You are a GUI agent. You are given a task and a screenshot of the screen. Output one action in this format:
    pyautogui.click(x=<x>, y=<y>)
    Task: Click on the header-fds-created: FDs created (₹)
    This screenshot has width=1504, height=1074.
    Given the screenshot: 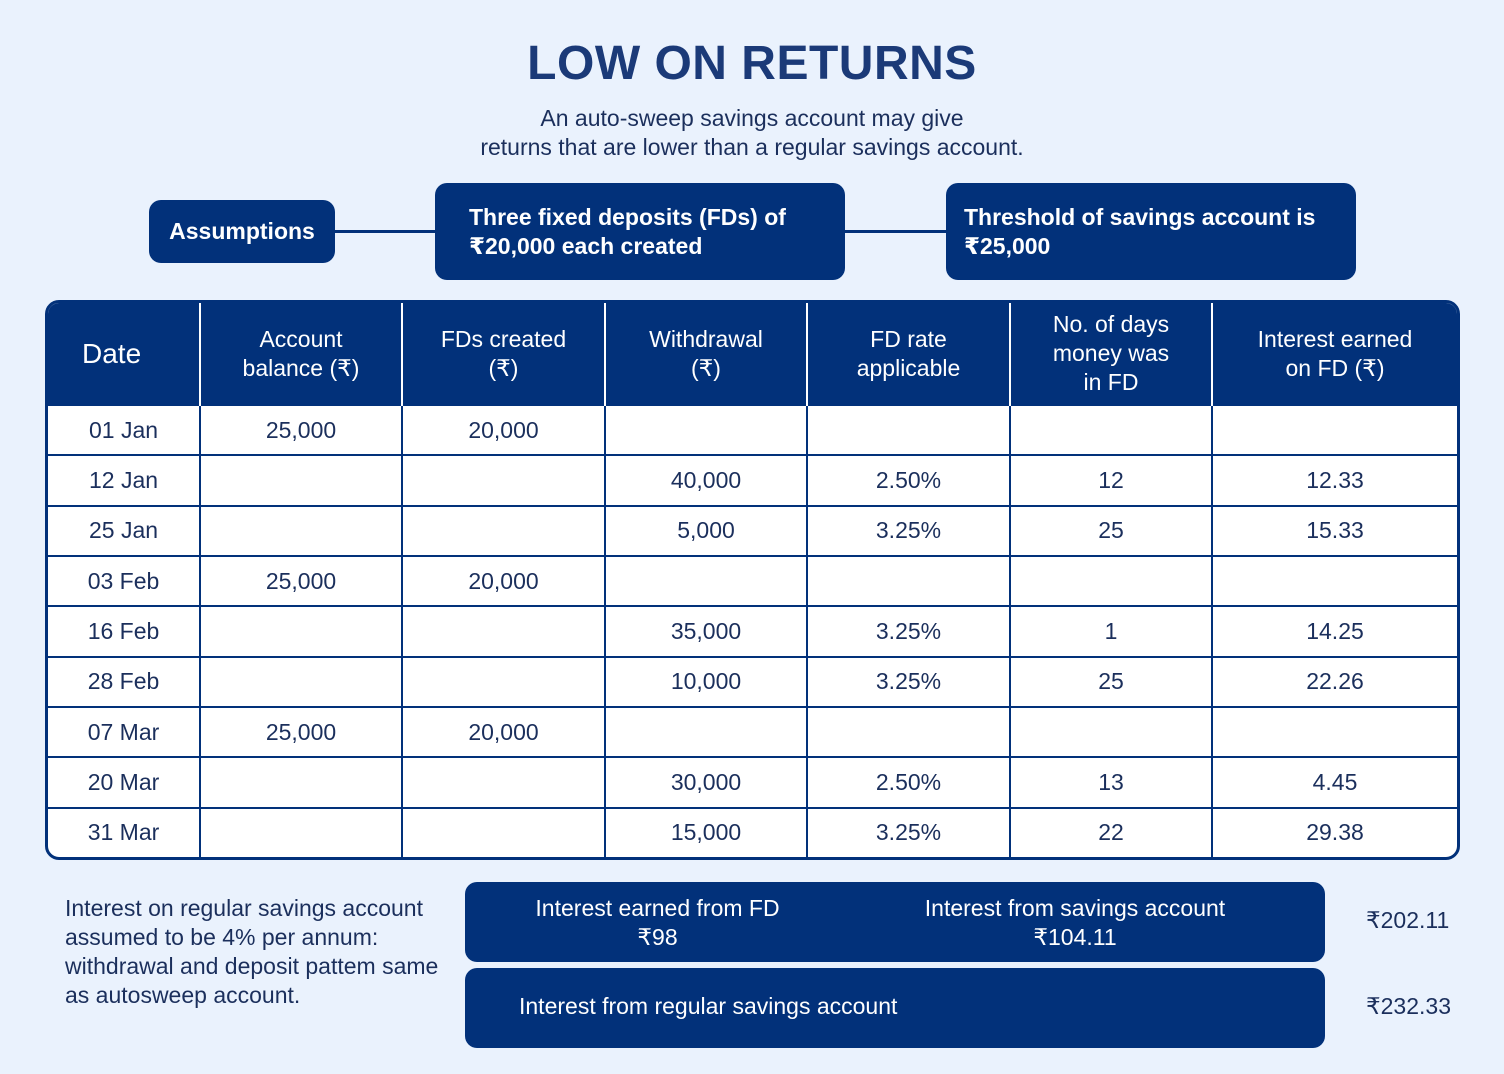 What is the action you would take?
    pyautogui.click(x=504, y=354)
    